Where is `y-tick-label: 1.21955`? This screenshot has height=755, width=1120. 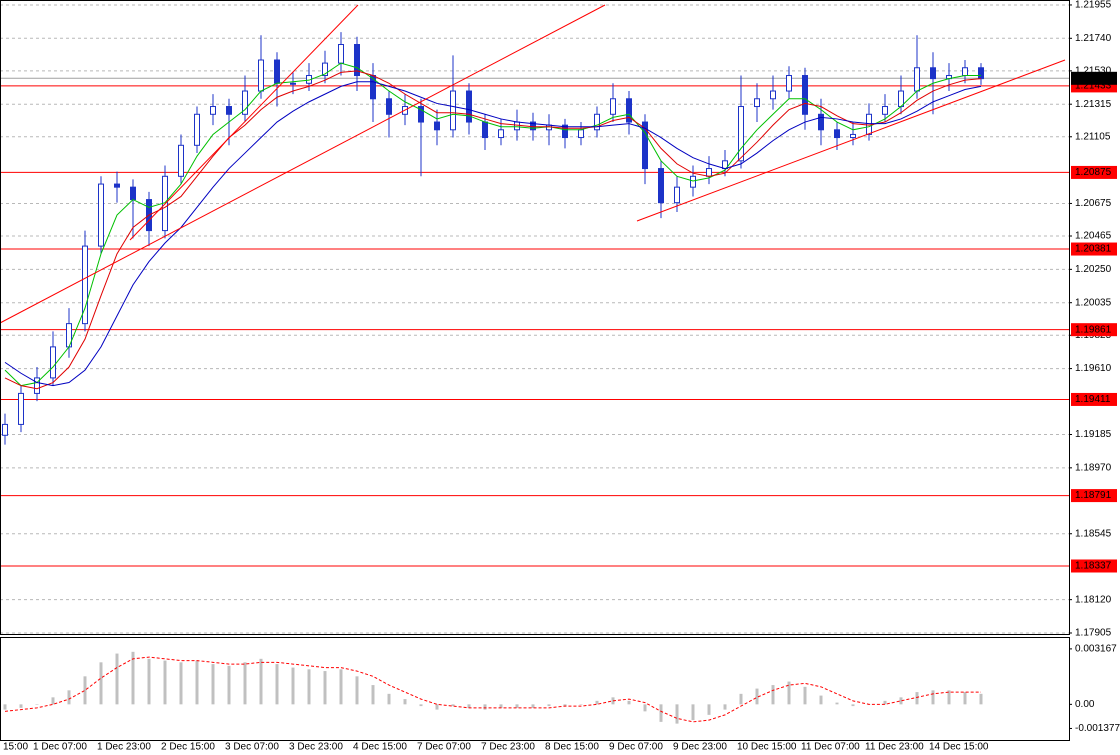 y-tick-label: 1.21955 is located at coordinates (1093, 5).